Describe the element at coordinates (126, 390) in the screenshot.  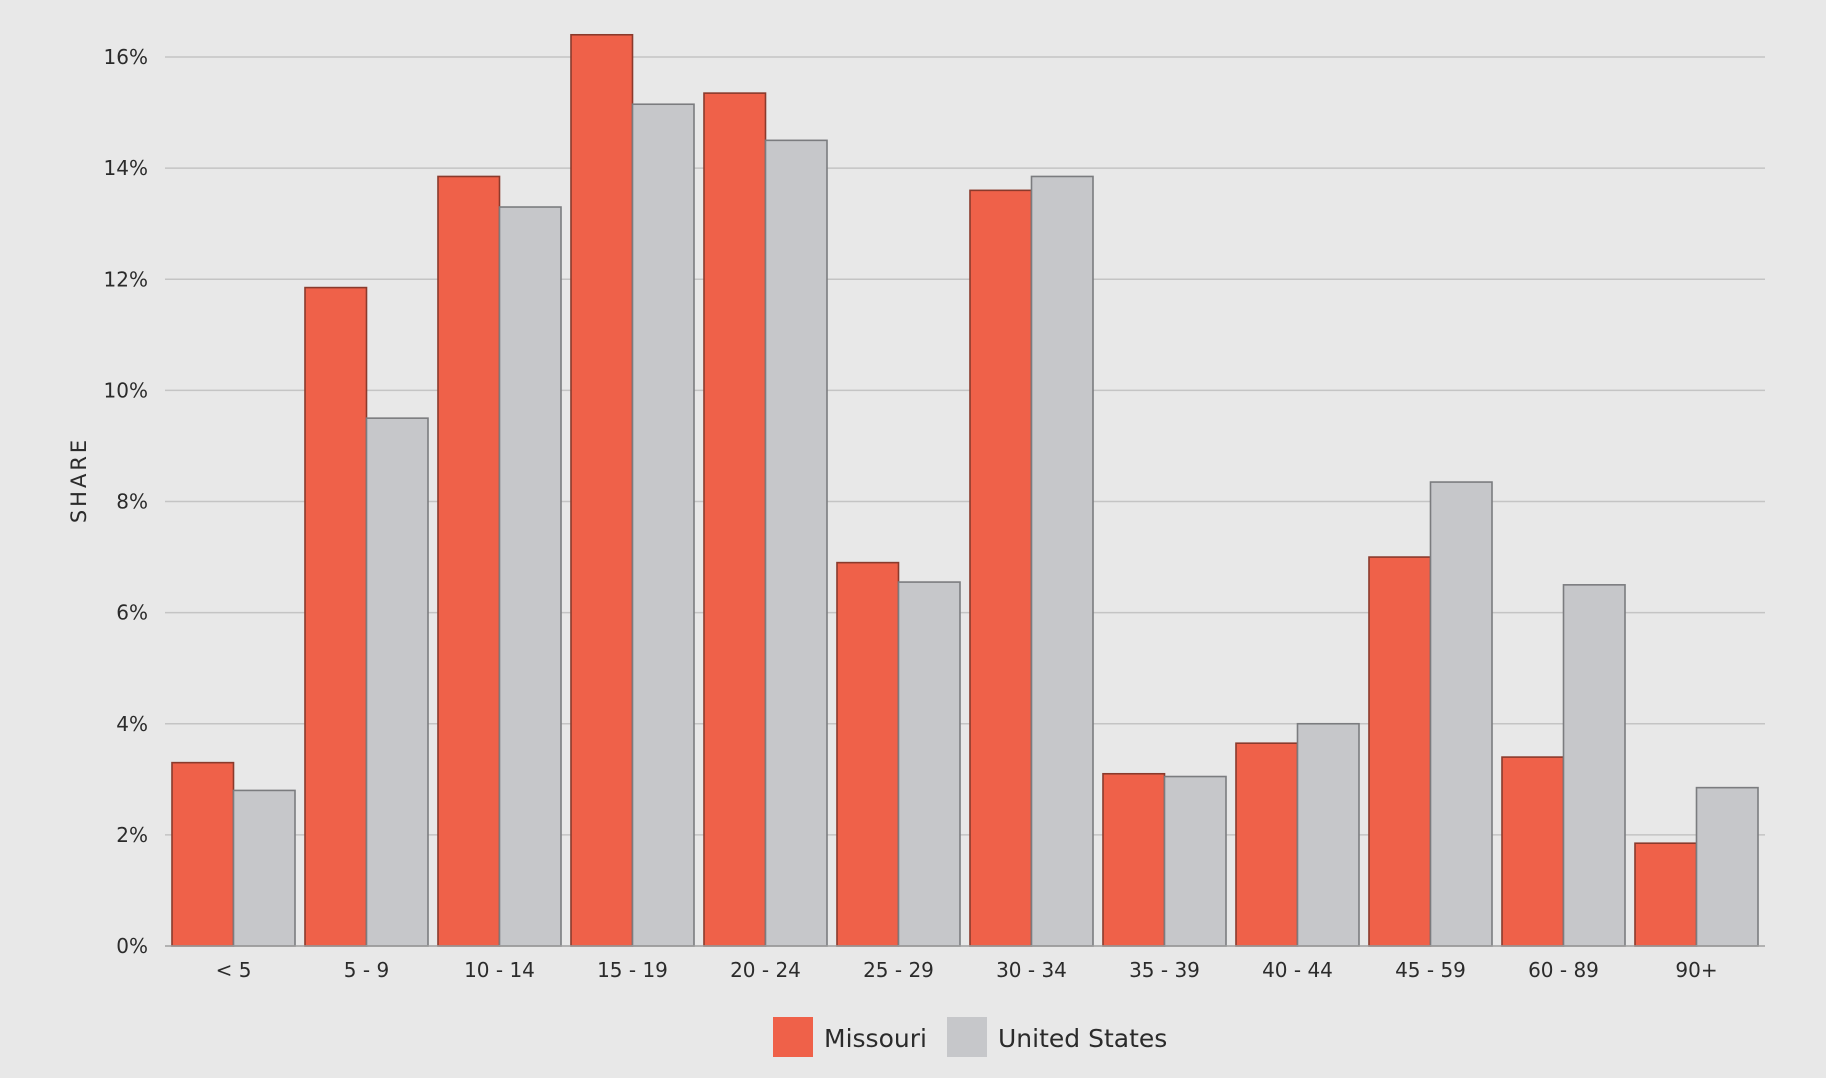
I see `y-tick-label: 10%` at that location.